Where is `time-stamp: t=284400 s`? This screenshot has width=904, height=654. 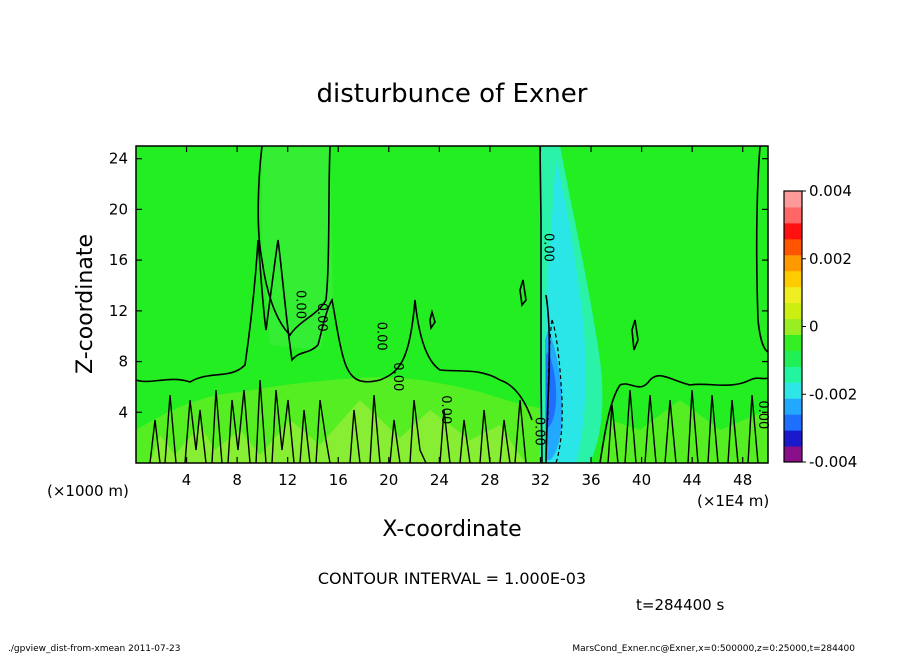
time-stamp: t=284400 s is located at coordinates (680, 605).